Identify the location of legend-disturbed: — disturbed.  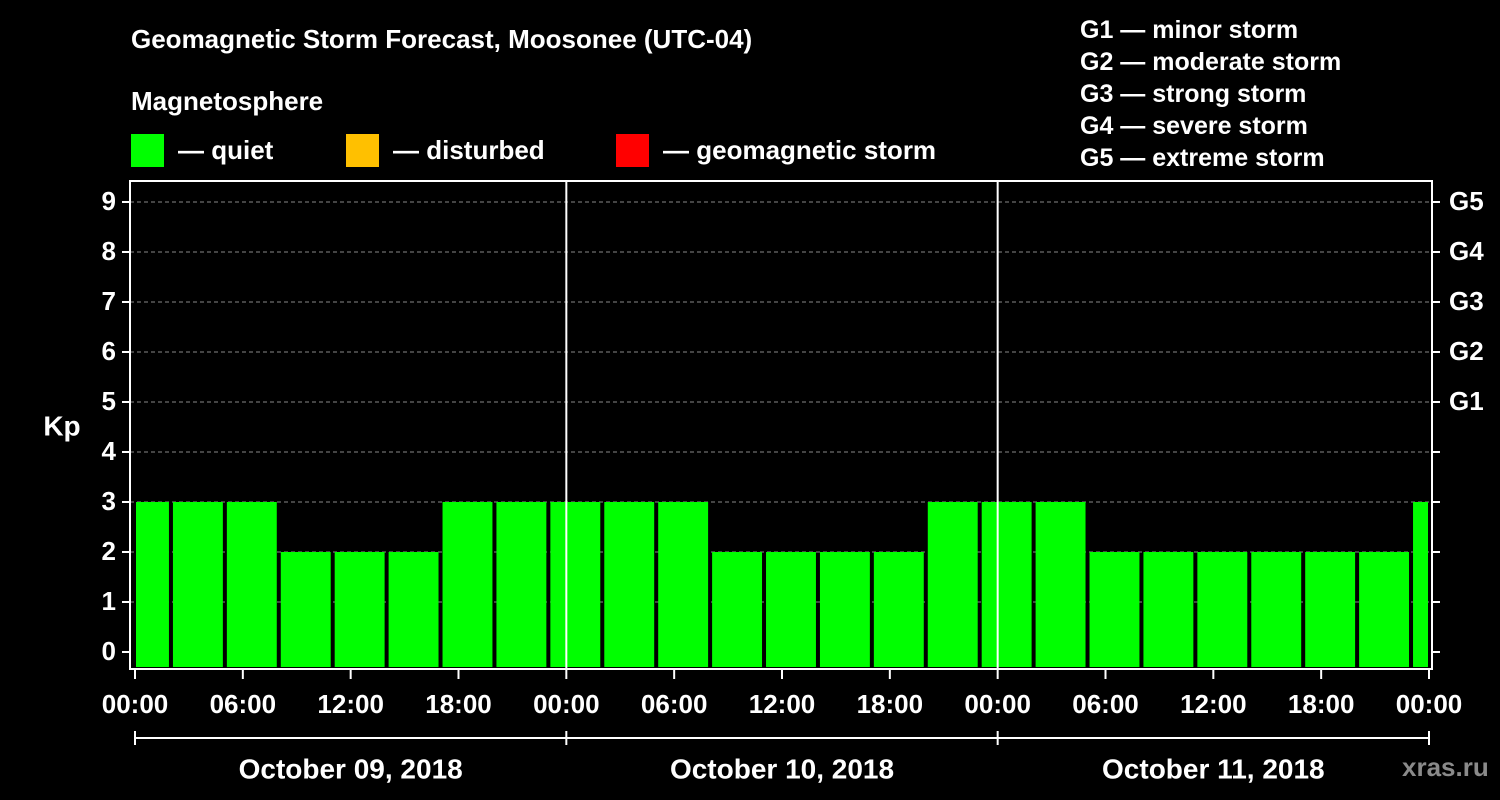
(445, 150).